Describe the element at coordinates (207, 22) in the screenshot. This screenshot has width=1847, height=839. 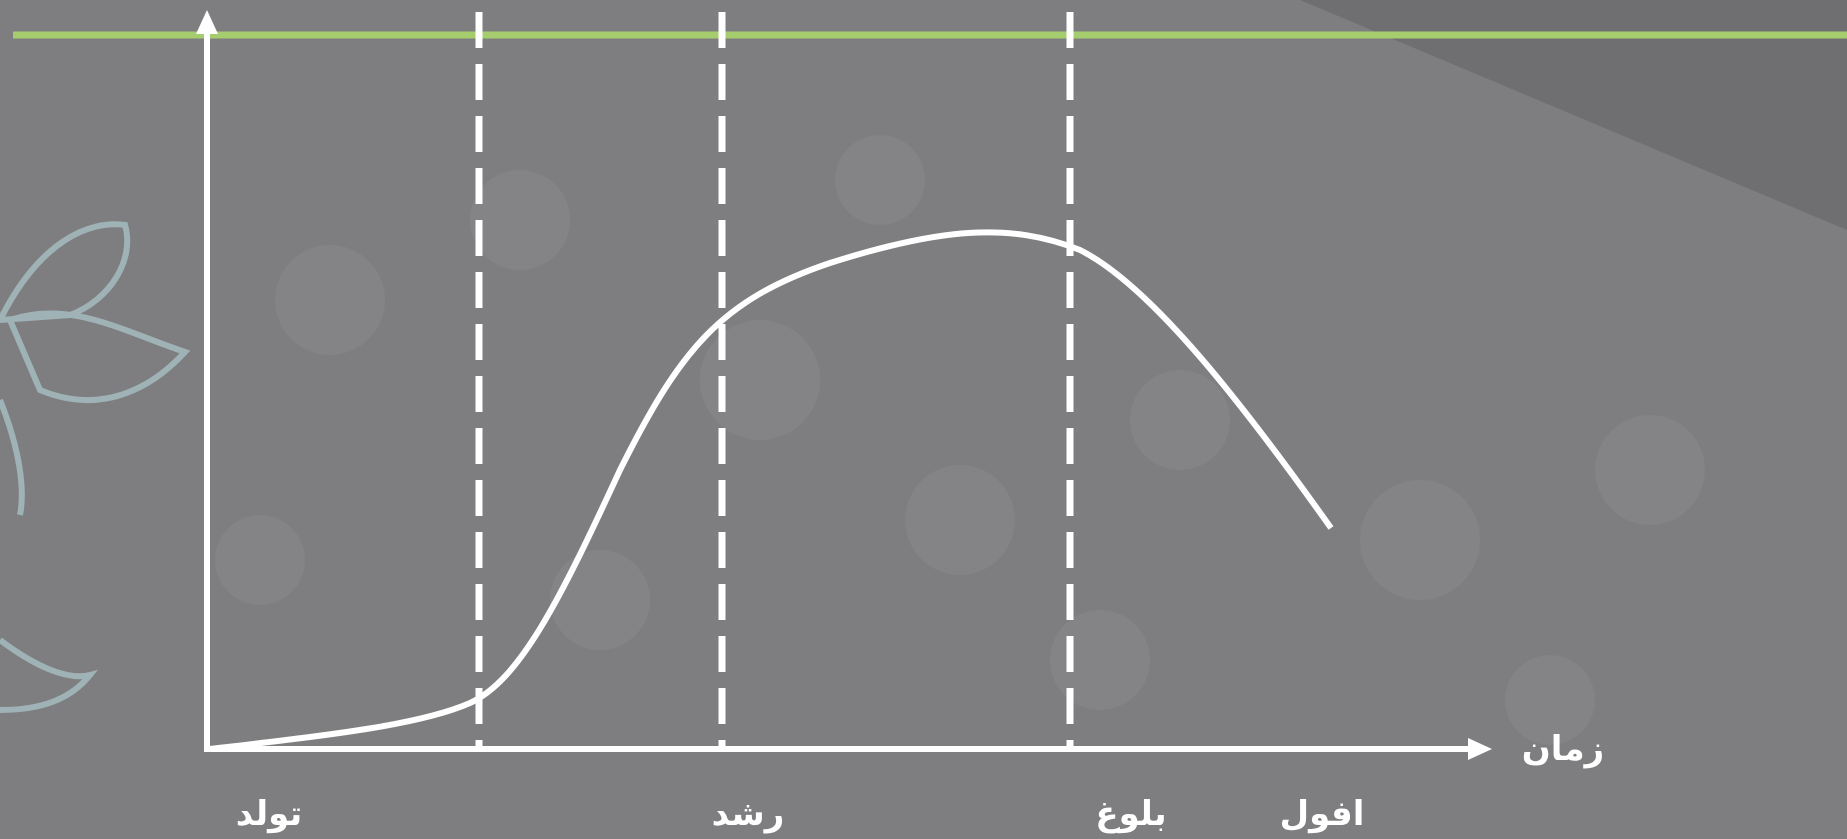
I see `y-axis-arrow` at that location.